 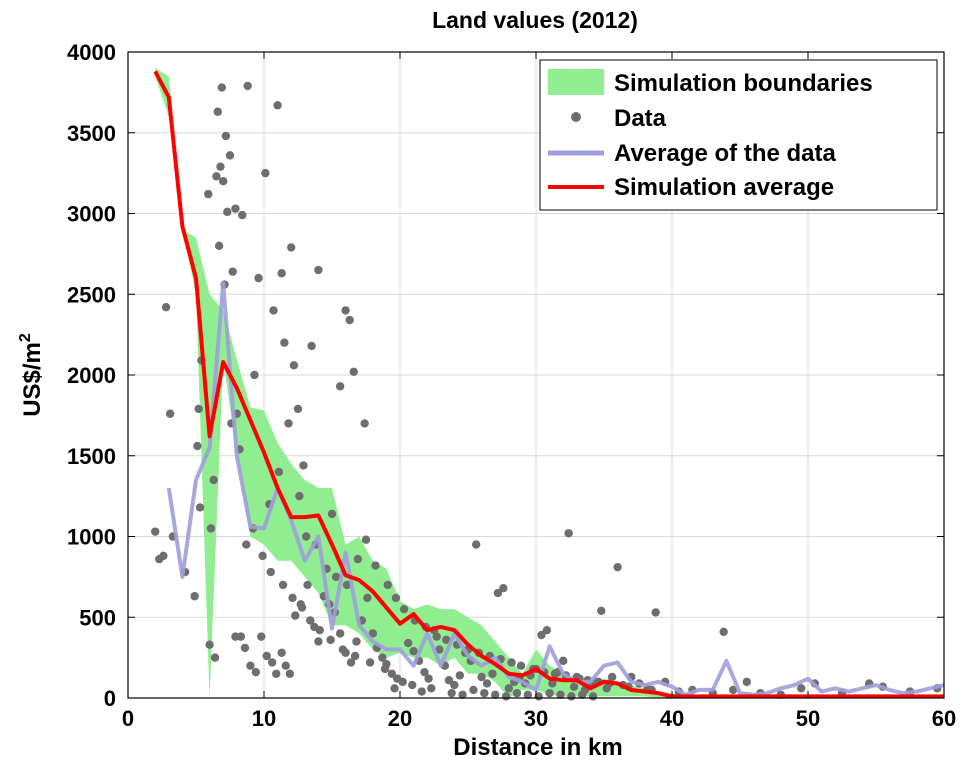 I want to click on y-tick-label: 2000, so click(x=91, y=375).